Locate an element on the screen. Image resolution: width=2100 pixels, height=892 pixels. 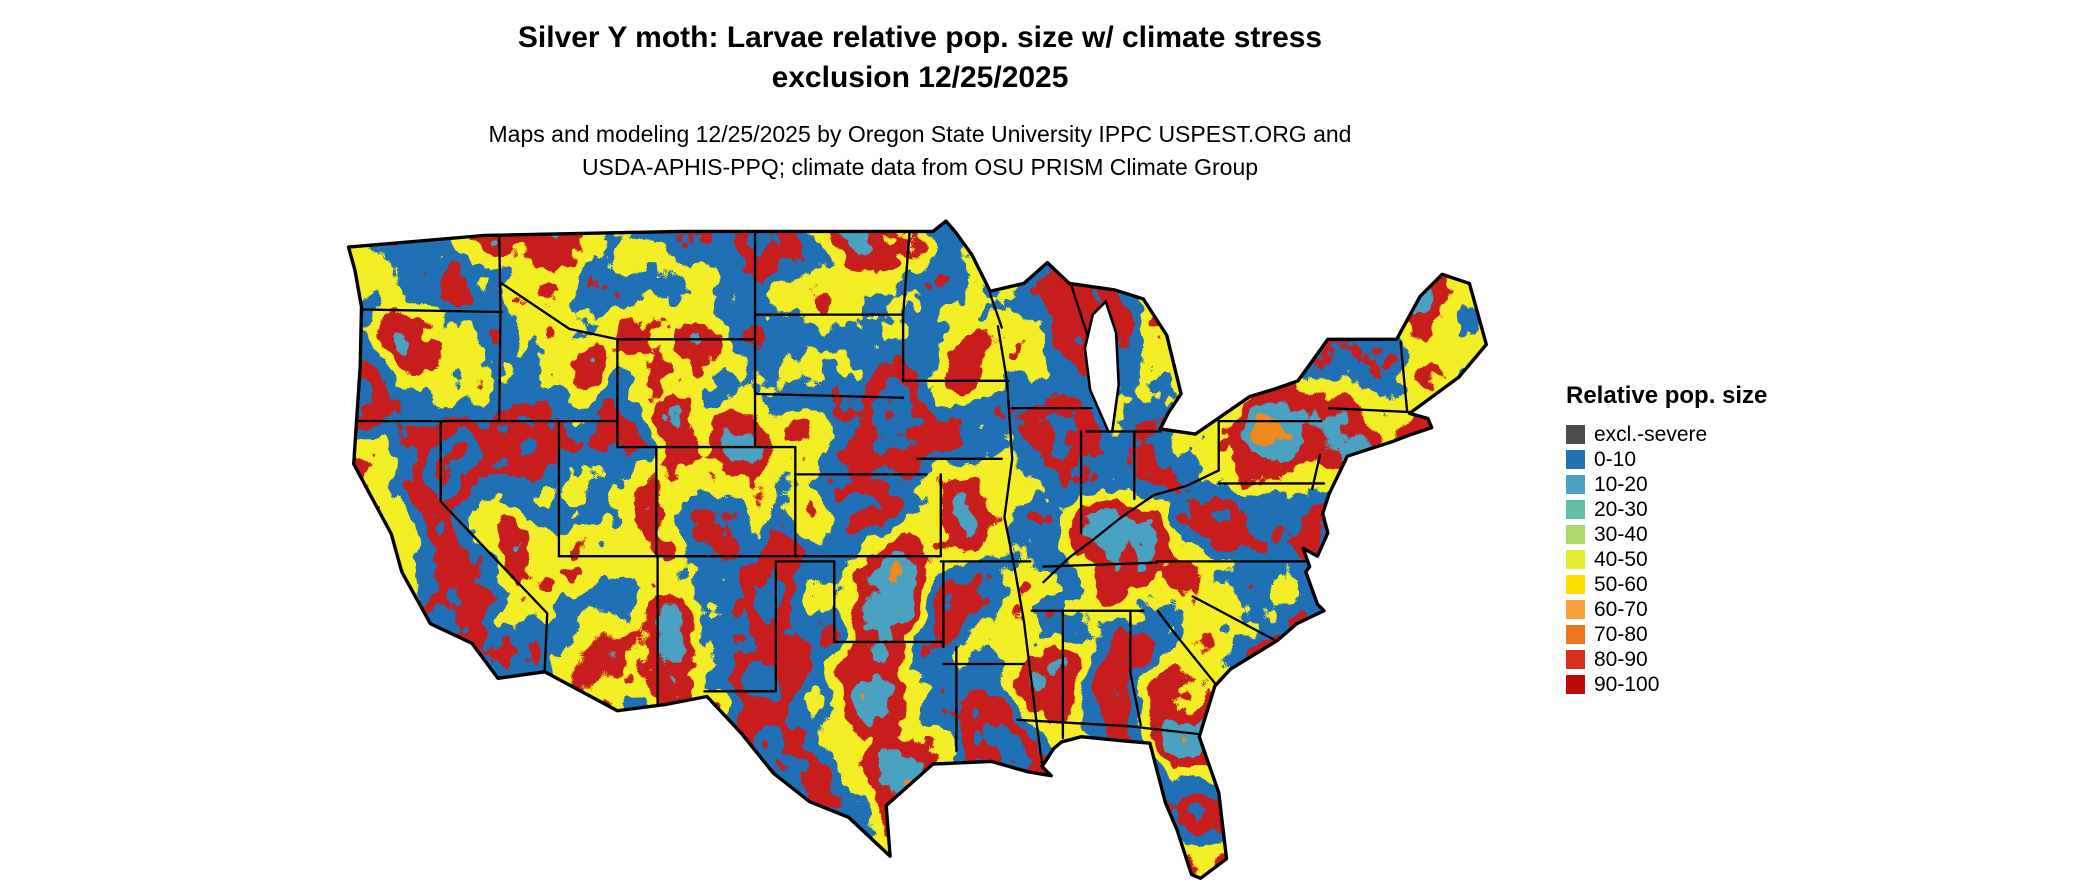
legend-item: 0-10 is located at coordinates (1716, 459).